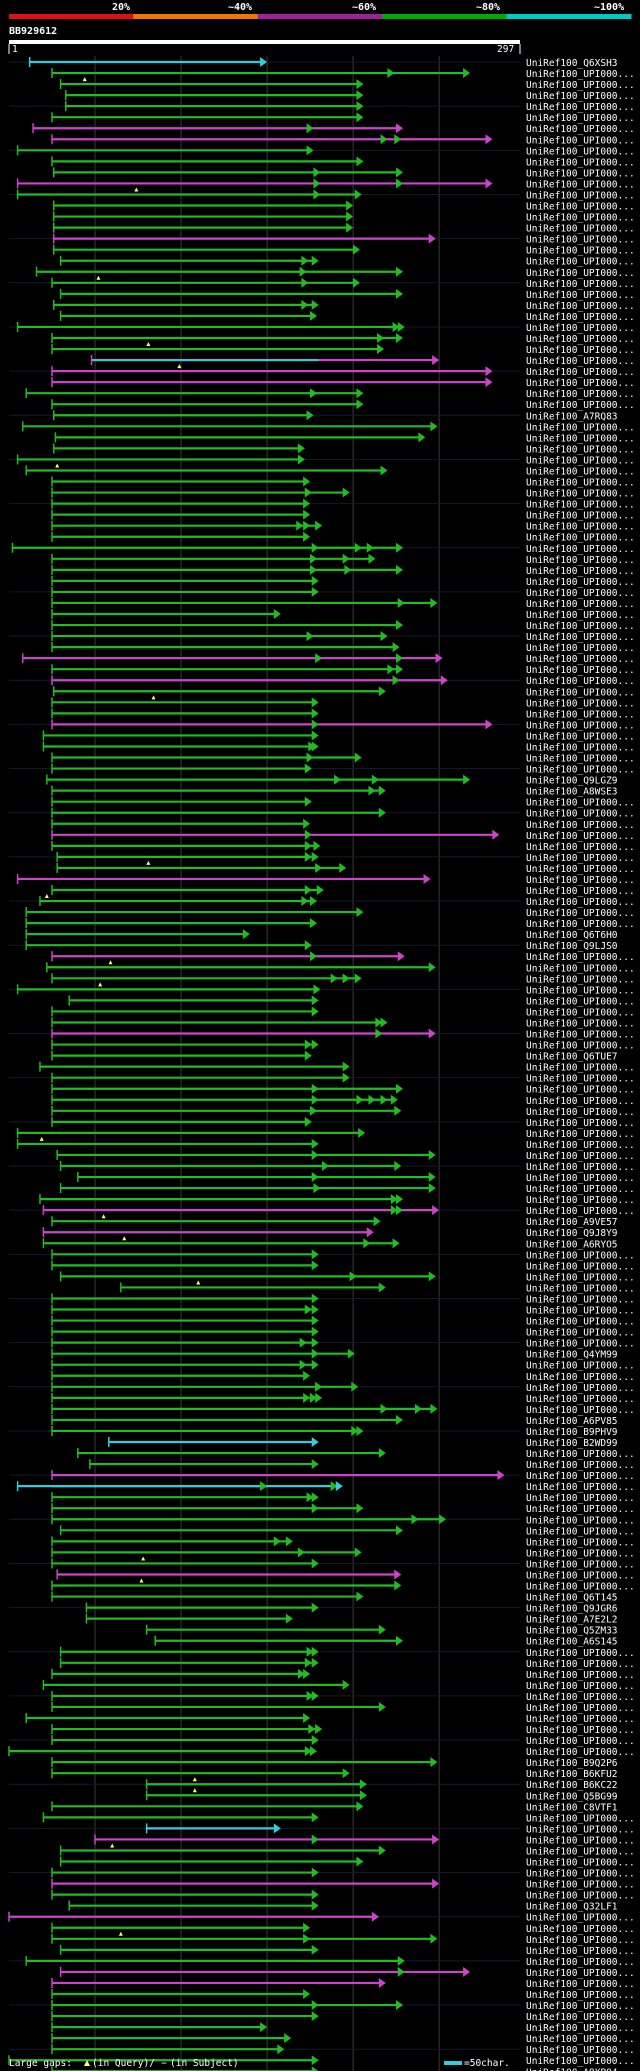 Image resolution: width=640 pixels, height=2071 pixels. What do you see at coordinates (323, 63) in the screenshot?
I see `hit-row: UniRef100_Q6XSH3` at bounding box center [323, 63].